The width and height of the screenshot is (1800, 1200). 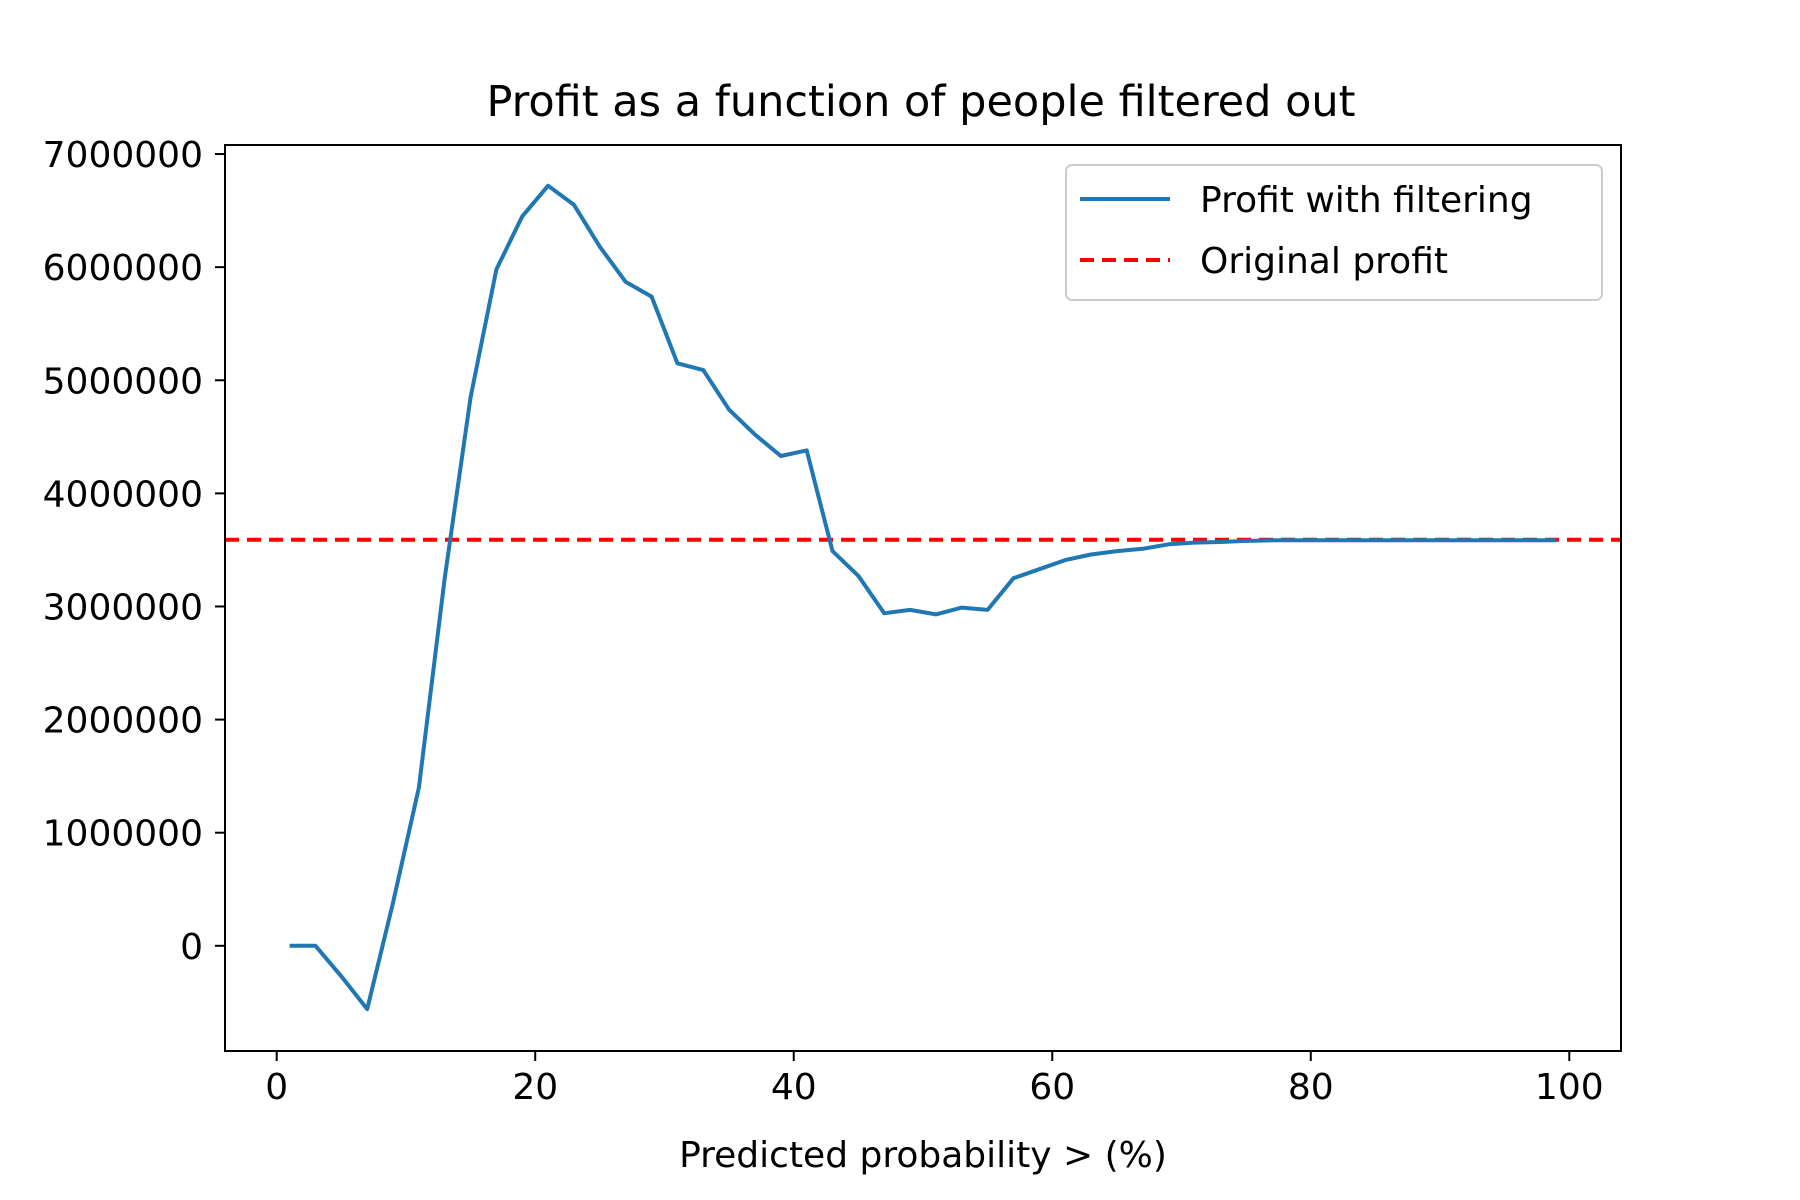 I want to click on x-axis-title: Predicted probability > (%), so click(x=923, y=1155).